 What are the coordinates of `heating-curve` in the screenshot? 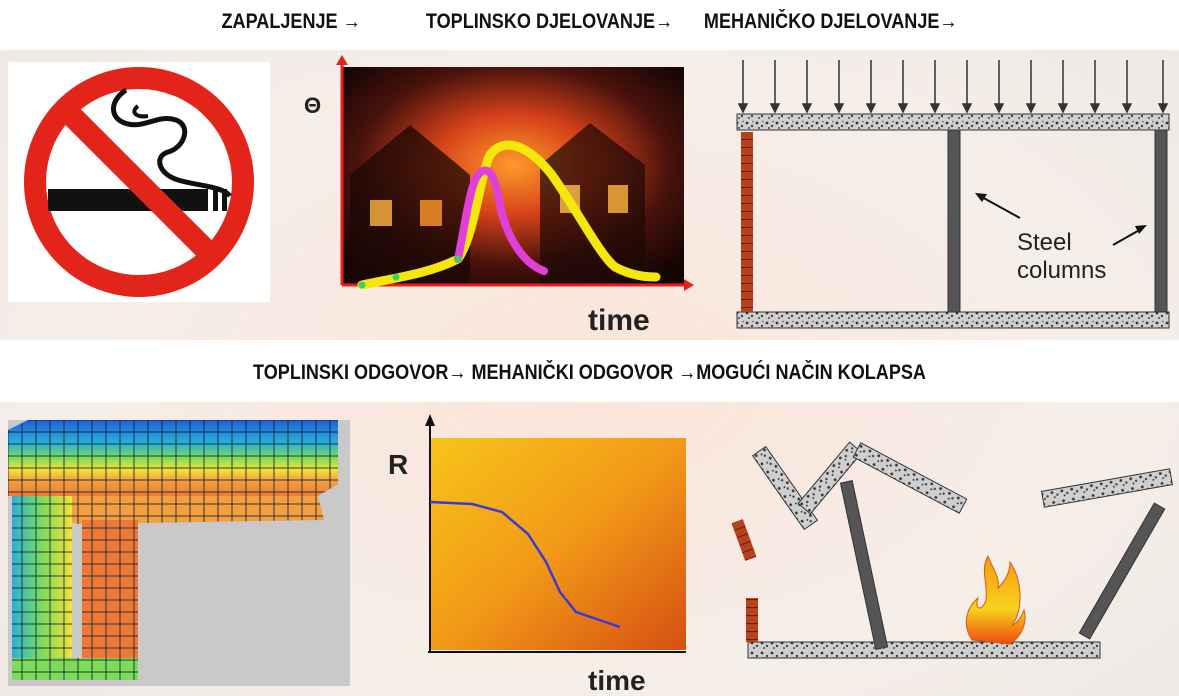 It's located at (501, 220).